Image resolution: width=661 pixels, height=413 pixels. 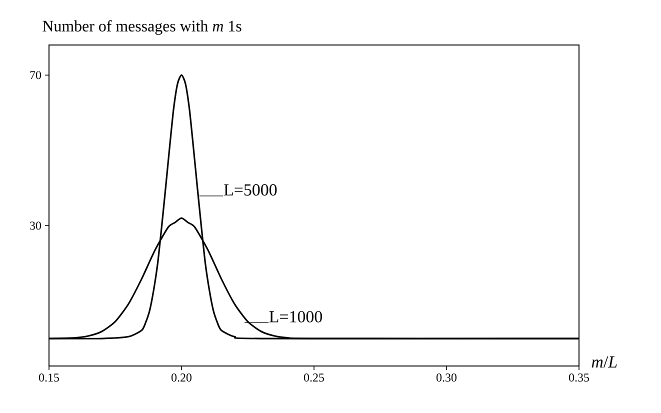 What do you see at coordinates (314, 378) in the screenshot?
I see `x-tick-label: 0.25` at bounding box center [314, 378].